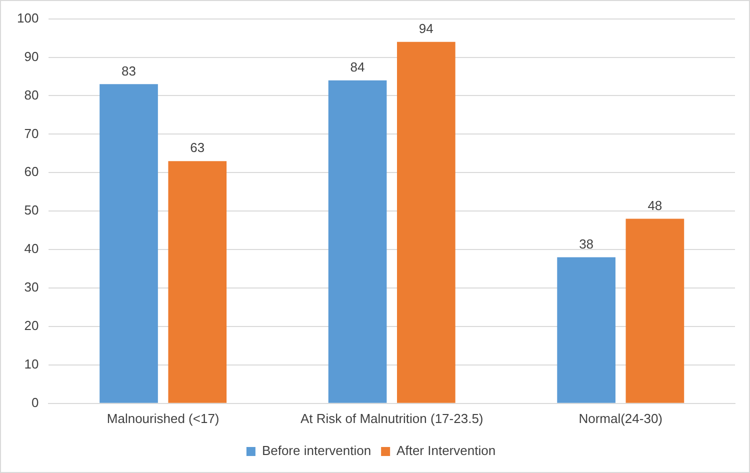 Image resolution: width=750 pixels, height=473 pixels. What do you see at coordinates (129, 70) in the screenshot?
I see `data-label: 83` at bounding box center [129, 70].